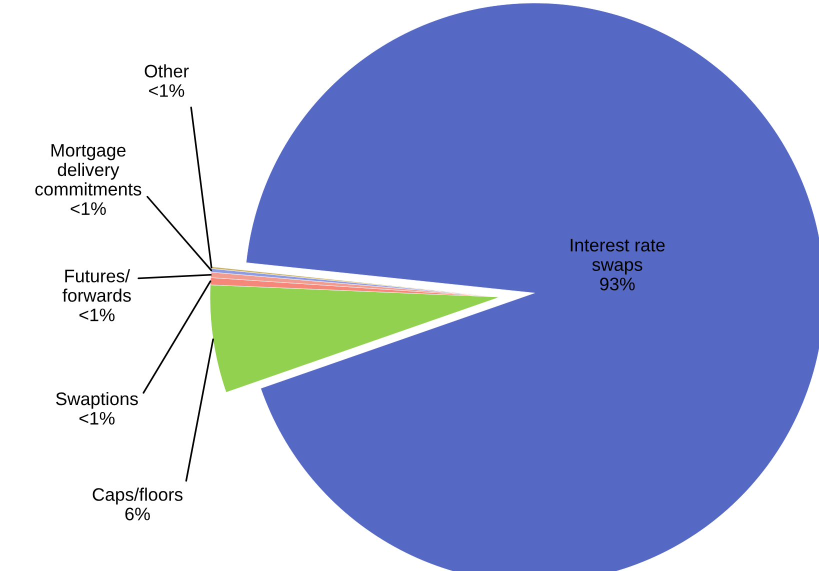 Image resolution: width=819 pixels, height=571 pixels. What do you see at coordinates (137, 514) in the screenshot?
I see `data-label: 6%` at bounding box center [137, 514].